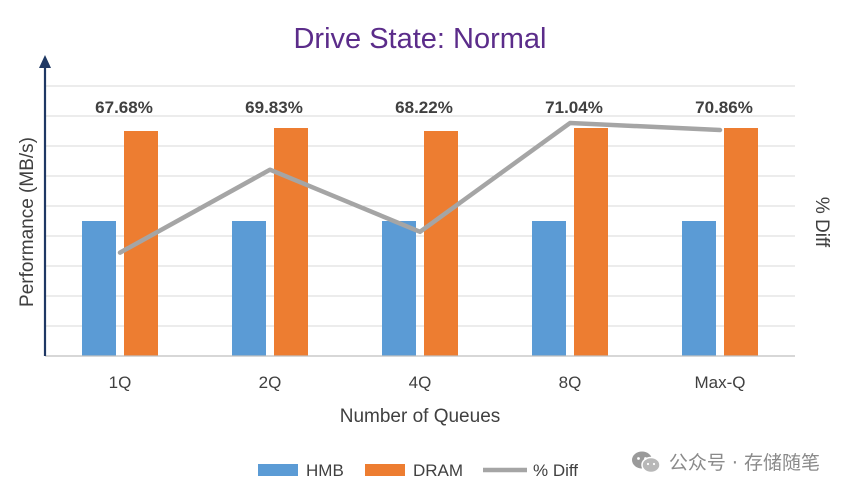 The height and width of the screenshot is (496, 848). Describe the element at coordinates (124, 107) in the screenshot. I see `data-label: 67.68%` at that location.